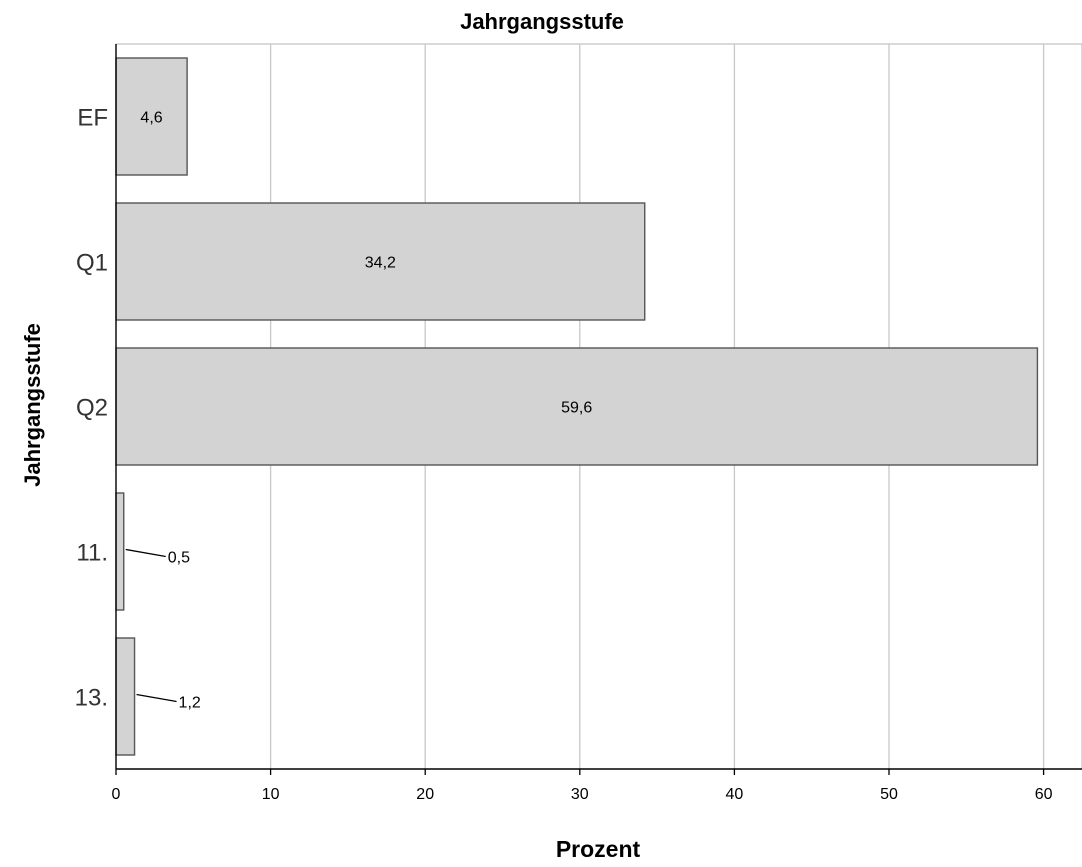 This screenshot has width=1082, height=867. What do you see at coordinates (92, 553) in the screenshot?
I see `y-tick-label: 11.` at bounding box center [92, 553].